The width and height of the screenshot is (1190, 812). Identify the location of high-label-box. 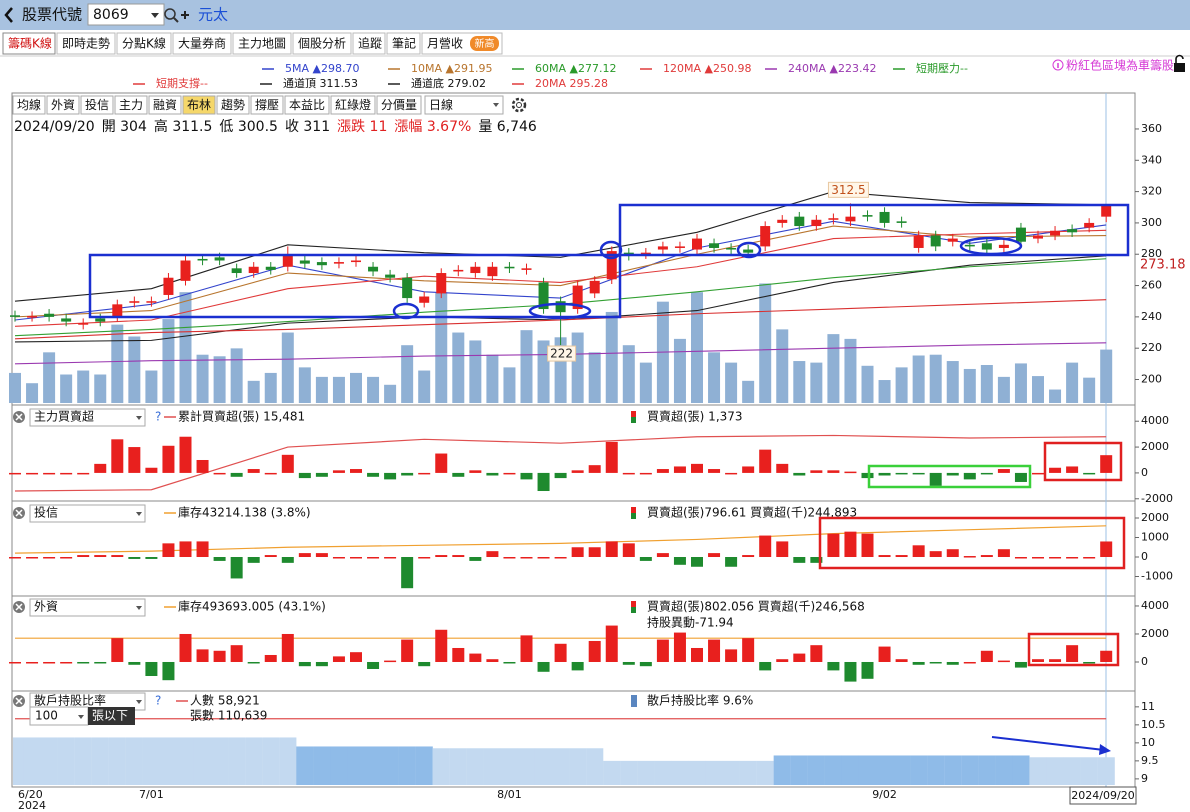
(848, 189).